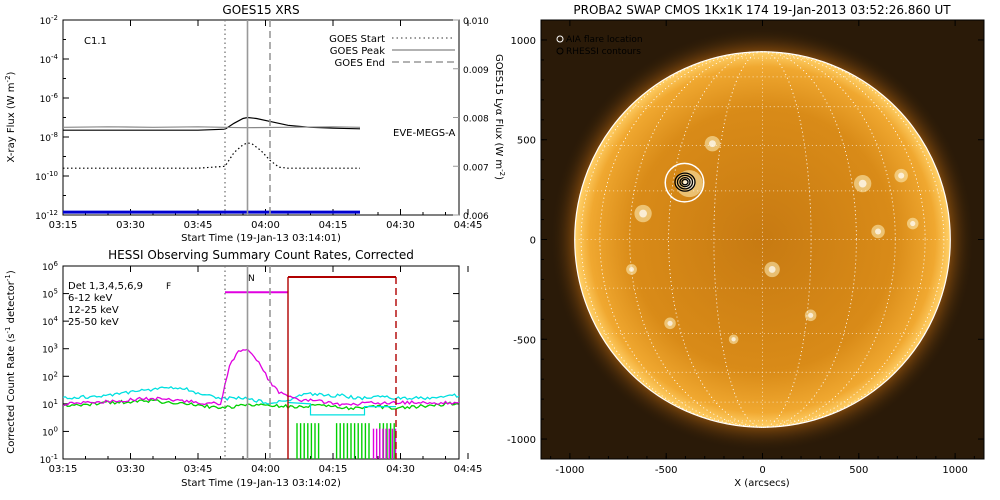  What do you see at coordinates (46, 176) in the screenshot?
I see `goes-y-tick-label: 10⁻¹⁰` at bounding box center [46, 176].